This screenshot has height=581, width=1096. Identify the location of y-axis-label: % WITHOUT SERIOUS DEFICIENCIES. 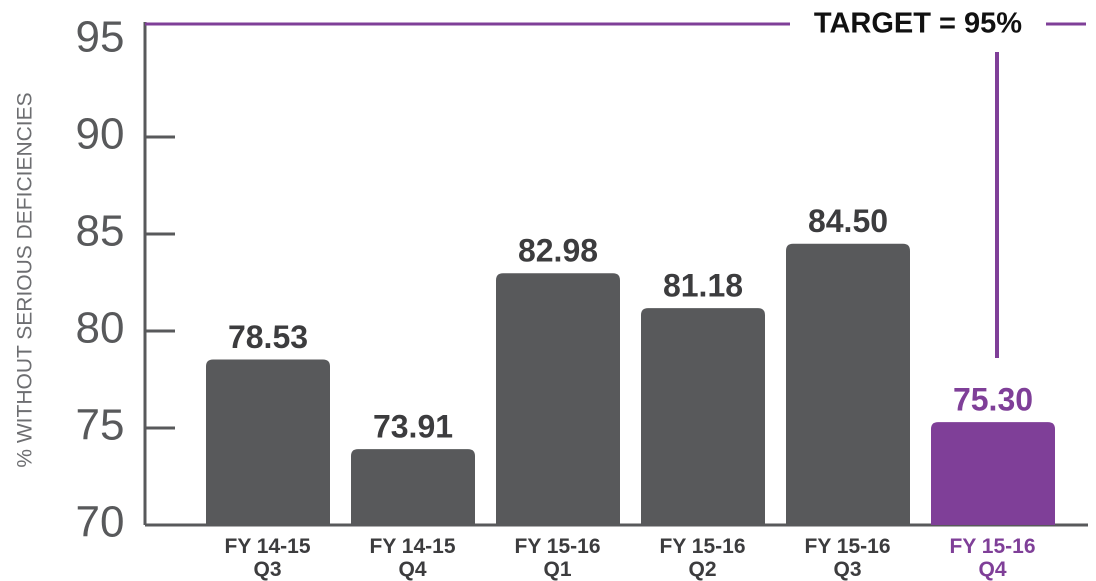
(25, 279).